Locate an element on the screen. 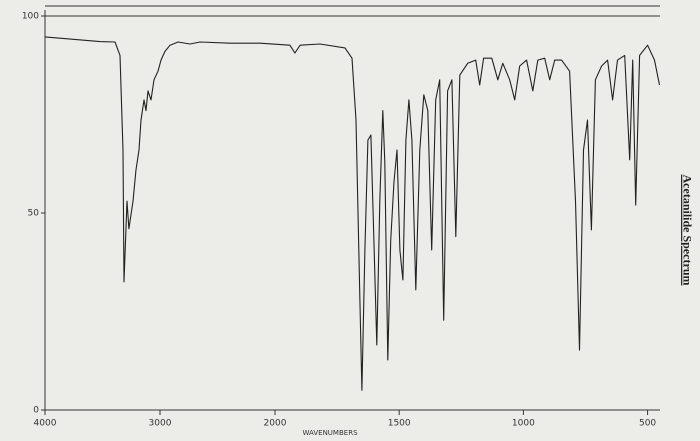  x-tick-label: 4000 is located at coordinates (45, 424).